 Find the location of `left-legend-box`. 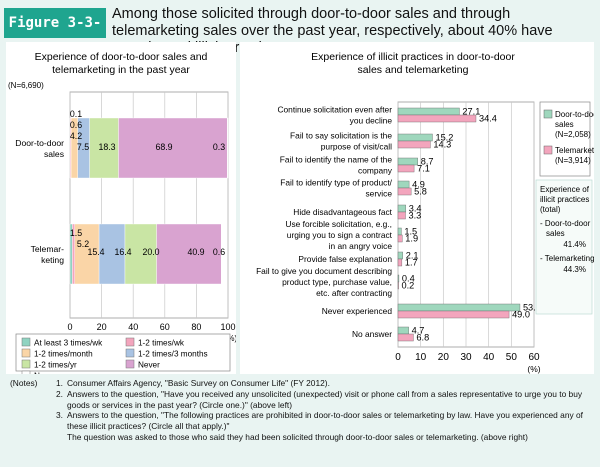

left-legend-box is located at coordinates (123, 352).